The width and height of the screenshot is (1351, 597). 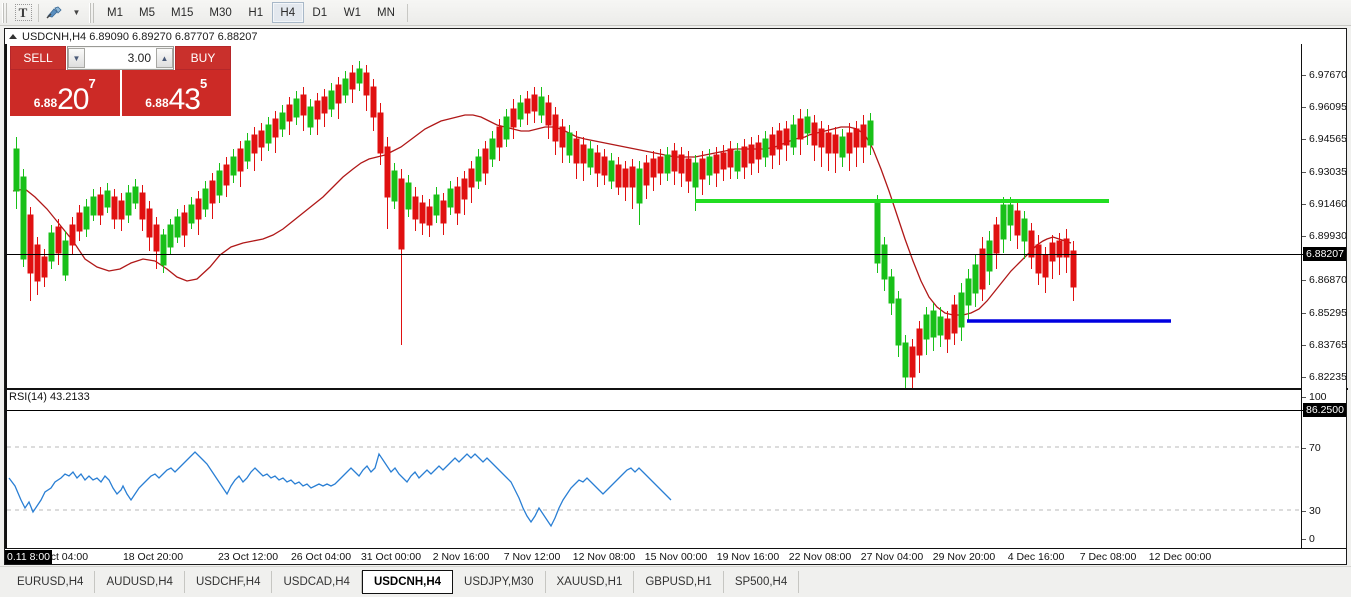 What do you see at coordinates (748, 557) in the screenshot?
I see `time-tick-9: 19 Nov 16:00` at bounding box center [748, 557].